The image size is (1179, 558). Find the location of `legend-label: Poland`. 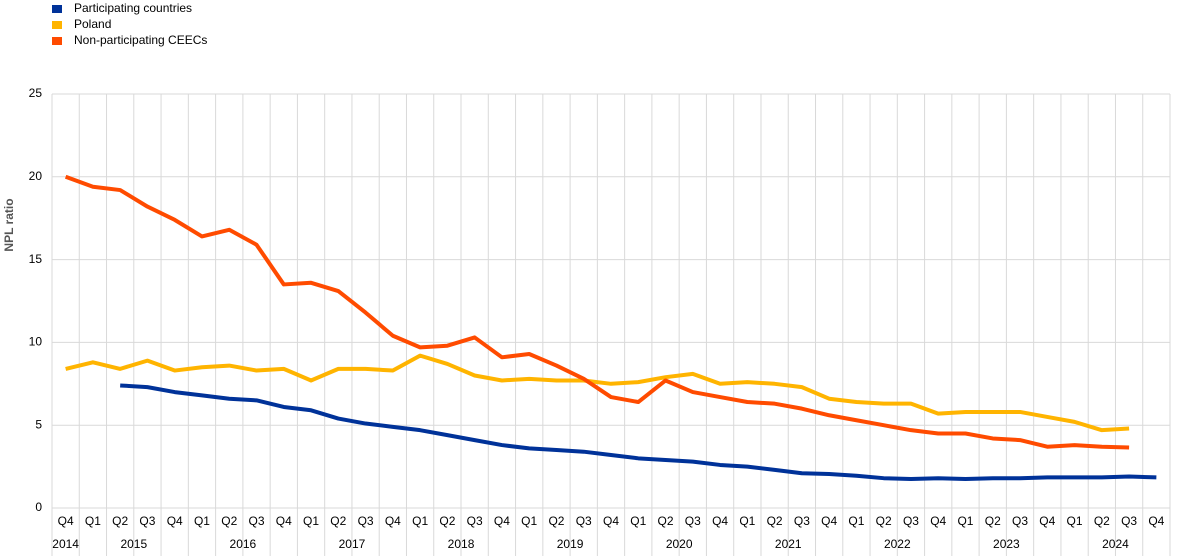

legend-label: Poland is located at coordinates (92, 24).